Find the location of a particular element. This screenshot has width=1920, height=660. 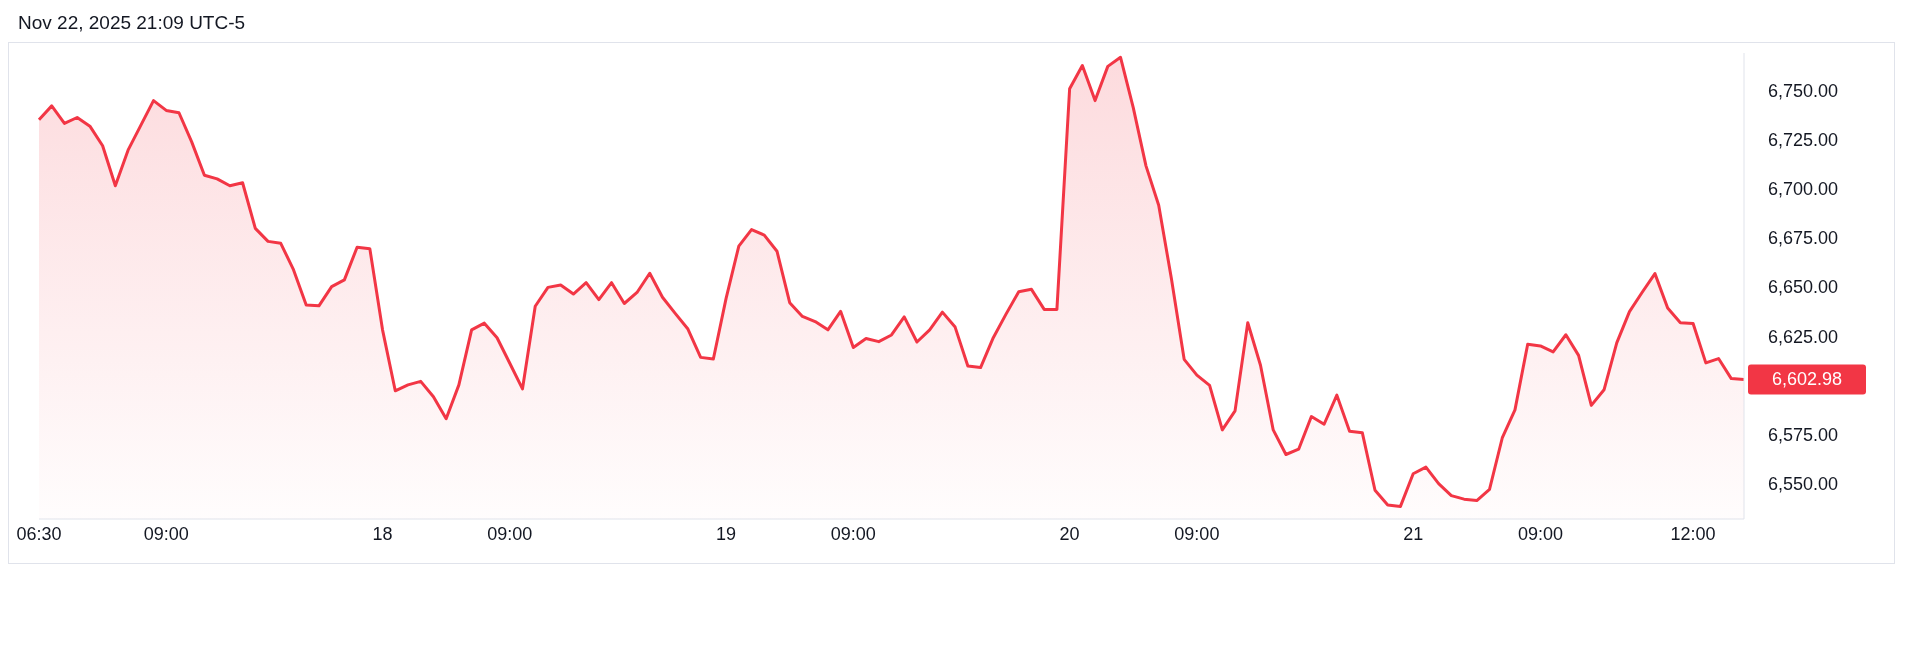

x-tick-label: 19 is located at coordinates (726, 533).